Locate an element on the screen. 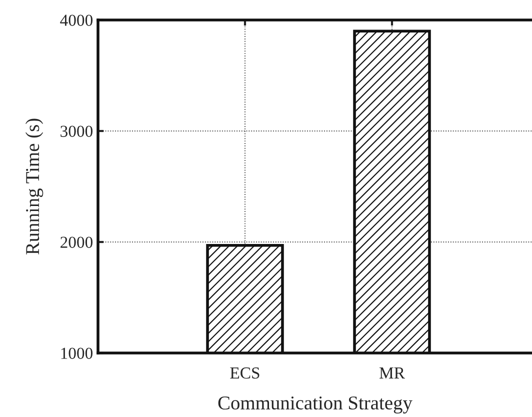  x-tick-label: MR is located at coordinates (392, 373).